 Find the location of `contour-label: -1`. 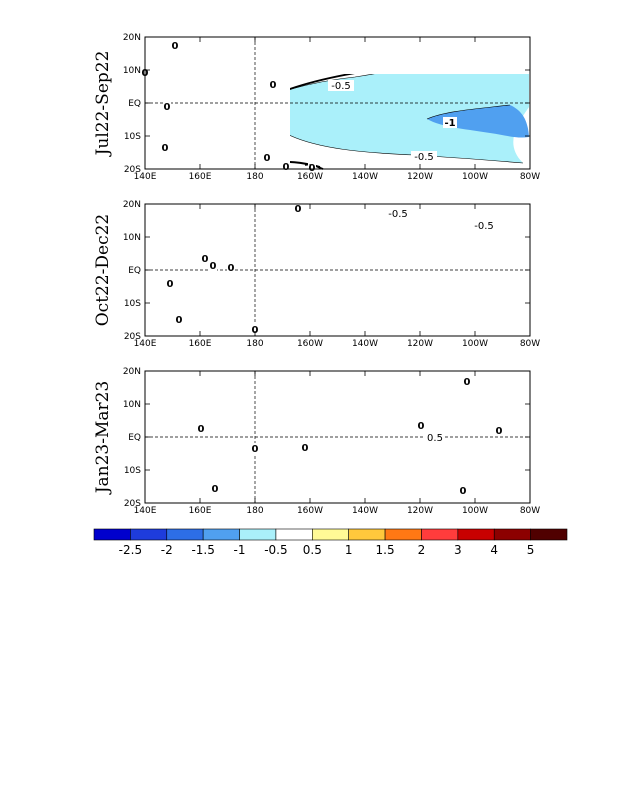

contour-label: -1 is located at coordinates (449, 123).